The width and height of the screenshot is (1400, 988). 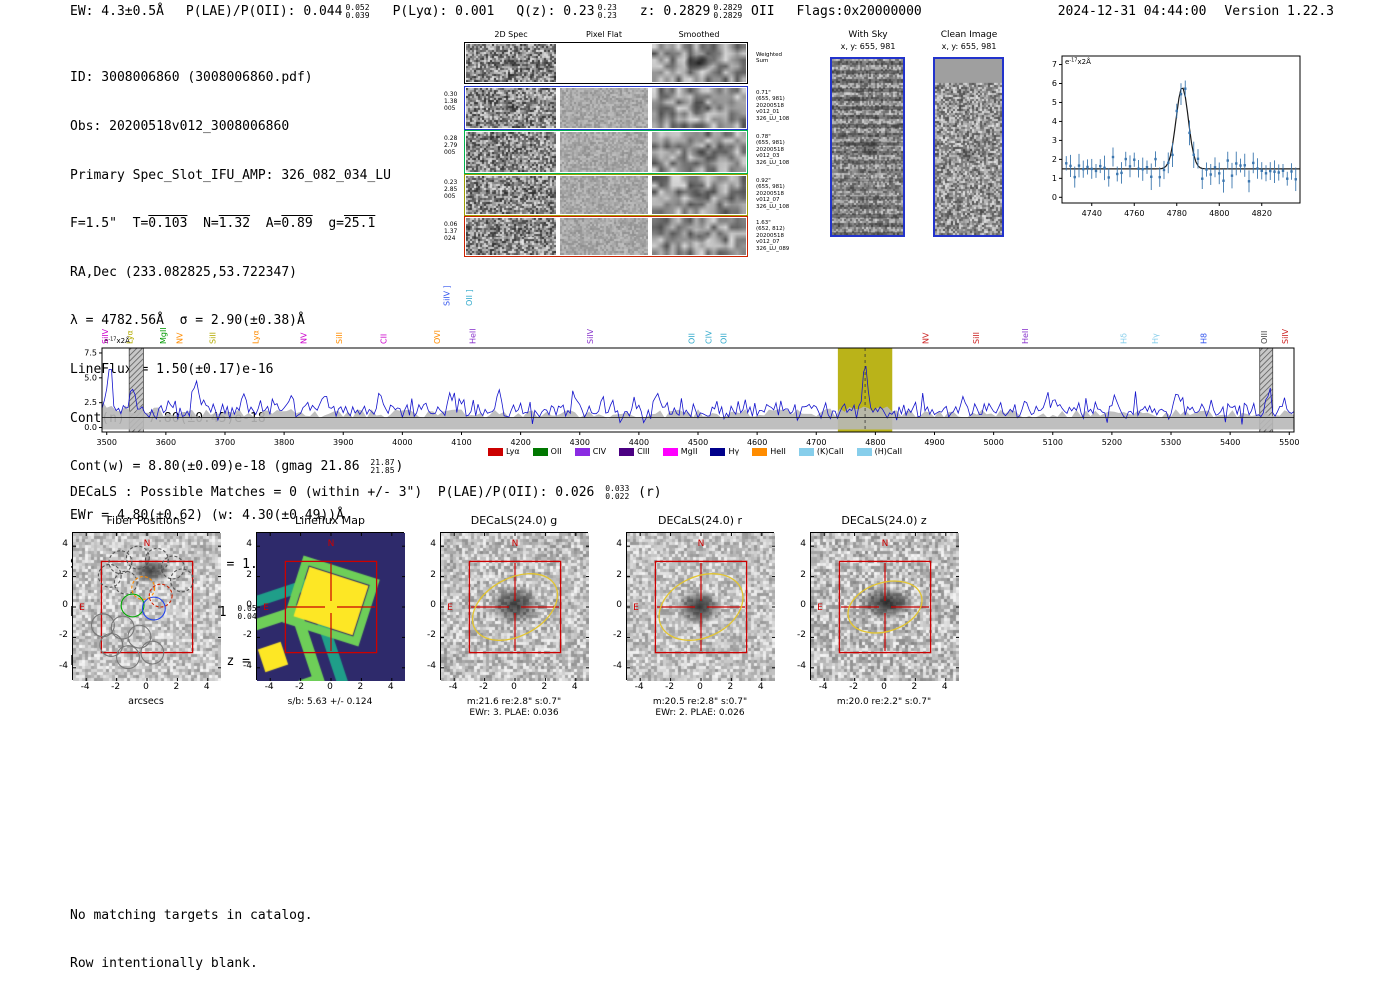 I want to click on clean-subtitle: x, y: 655, 981, so click(x=969, y=46).